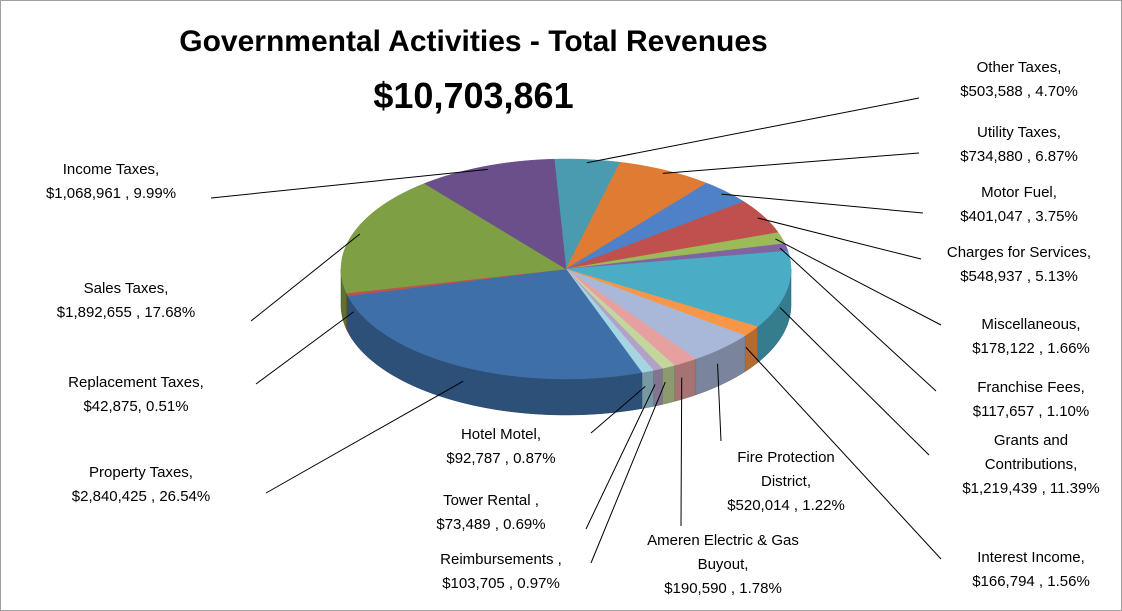 This screenshot has height=611, width=1122. Describe the element at coordinates (501, 447) in the screenshot. I see `data-label: Hotel Motel, $92,787 , 0.87%` at that location.